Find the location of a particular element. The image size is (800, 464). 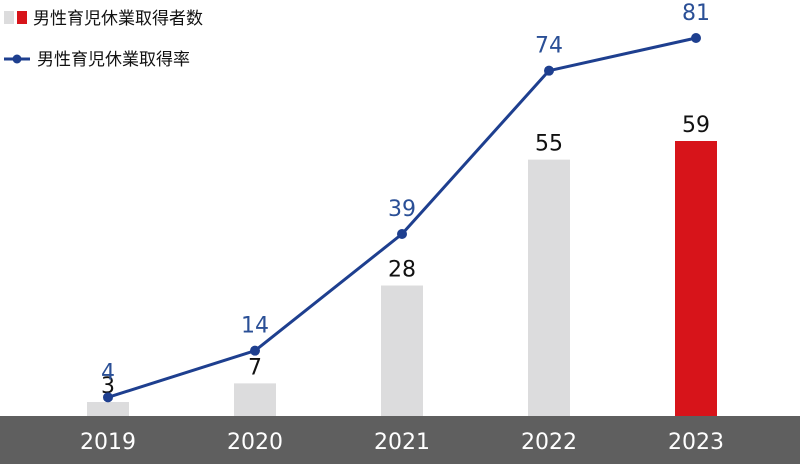

legend-line-label: 男性育児休業取得率 is located at coordinates (113, 60).